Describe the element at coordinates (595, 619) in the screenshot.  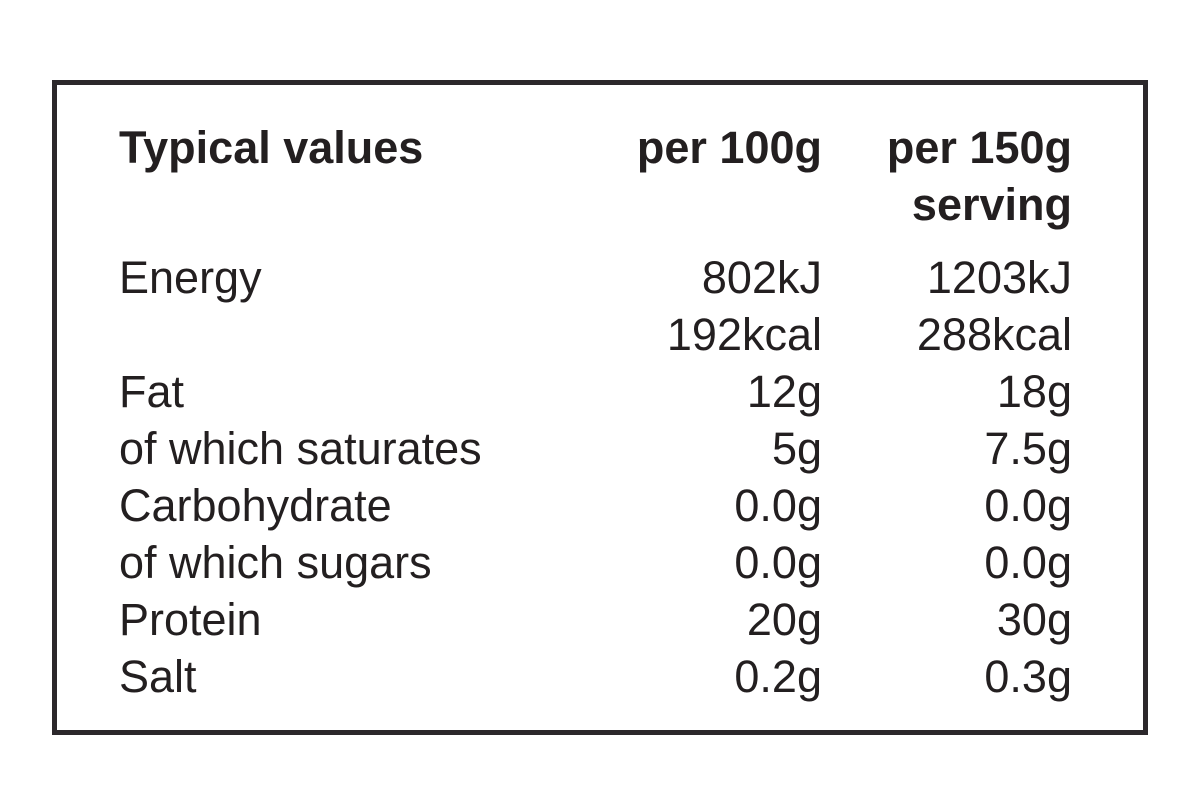
I see `nutrient-row: Protein 20g 30g` at that location.